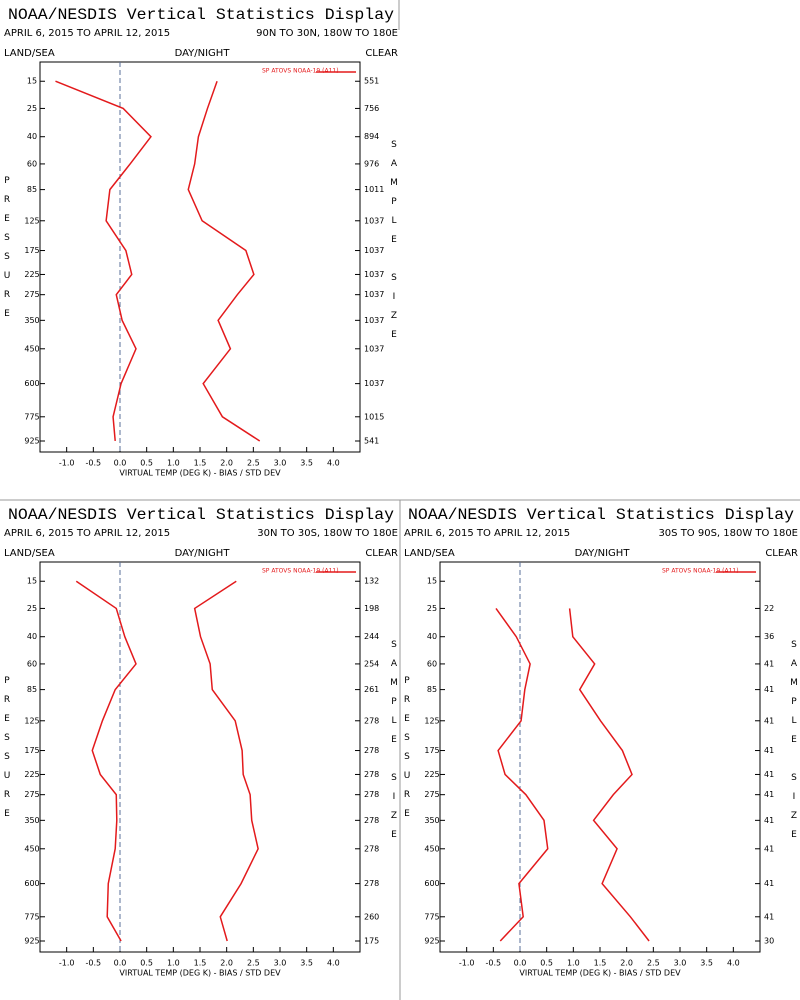 This screenshot has width=800, height=1000. I want to click on x-tick-label: 2.0, so click(626, 963).